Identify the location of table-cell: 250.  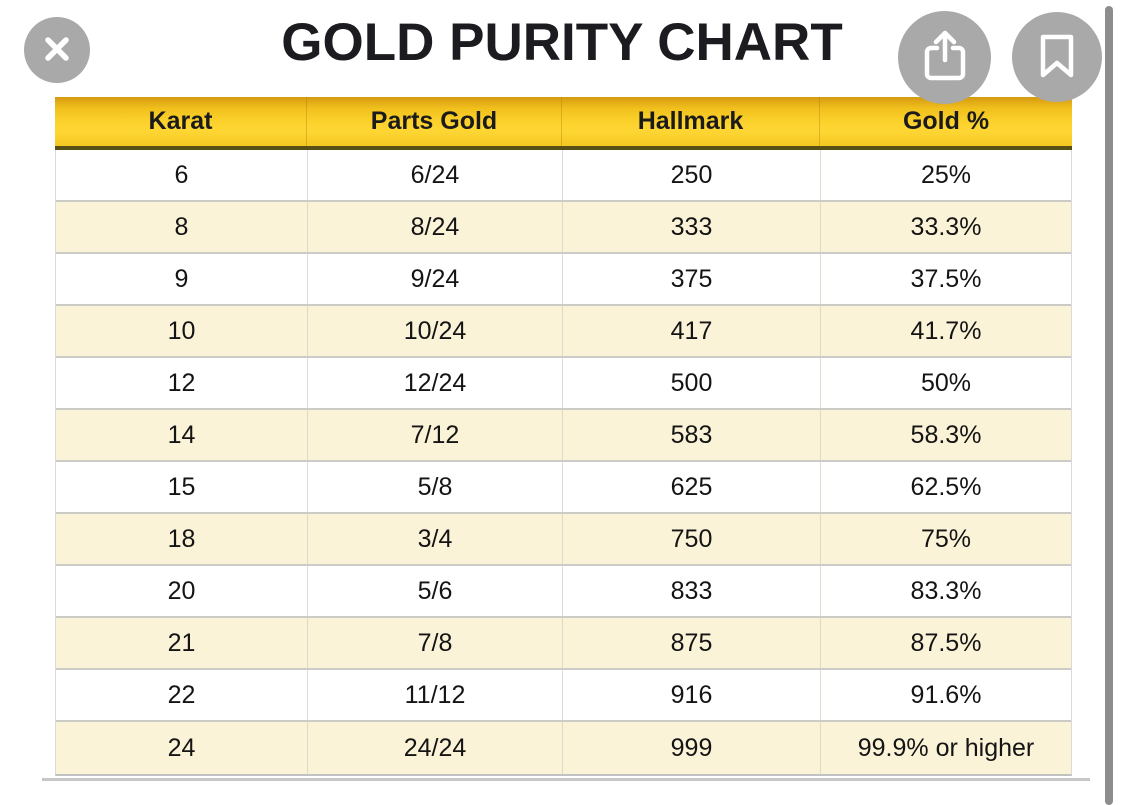
(692, 175).